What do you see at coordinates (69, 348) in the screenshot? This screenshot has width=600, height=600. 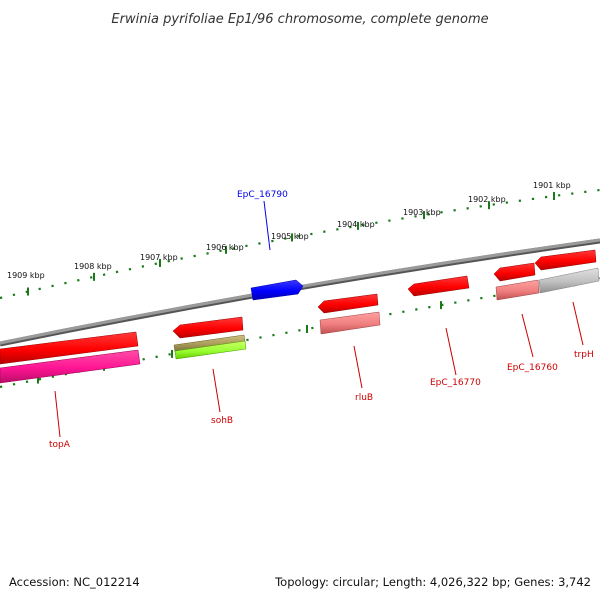 I see `gene-arrow-topa` at bounding box center [69, 348].